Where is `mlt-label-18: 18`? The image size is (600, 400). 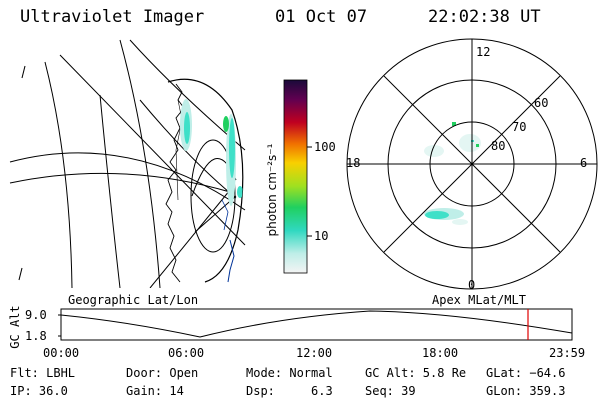
mlt-label-18: 18 is located at coordinates (353, 163).